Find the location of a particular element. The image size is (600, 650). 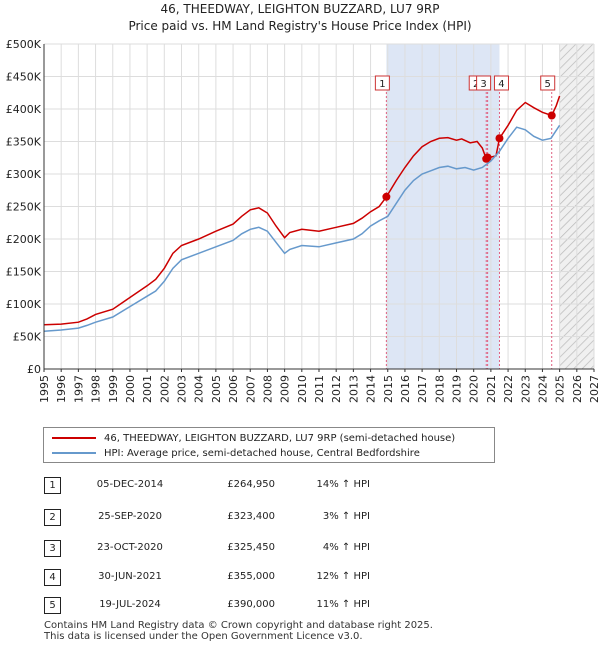

x-tick-label: 2018 is located at coordinates (439, 389).